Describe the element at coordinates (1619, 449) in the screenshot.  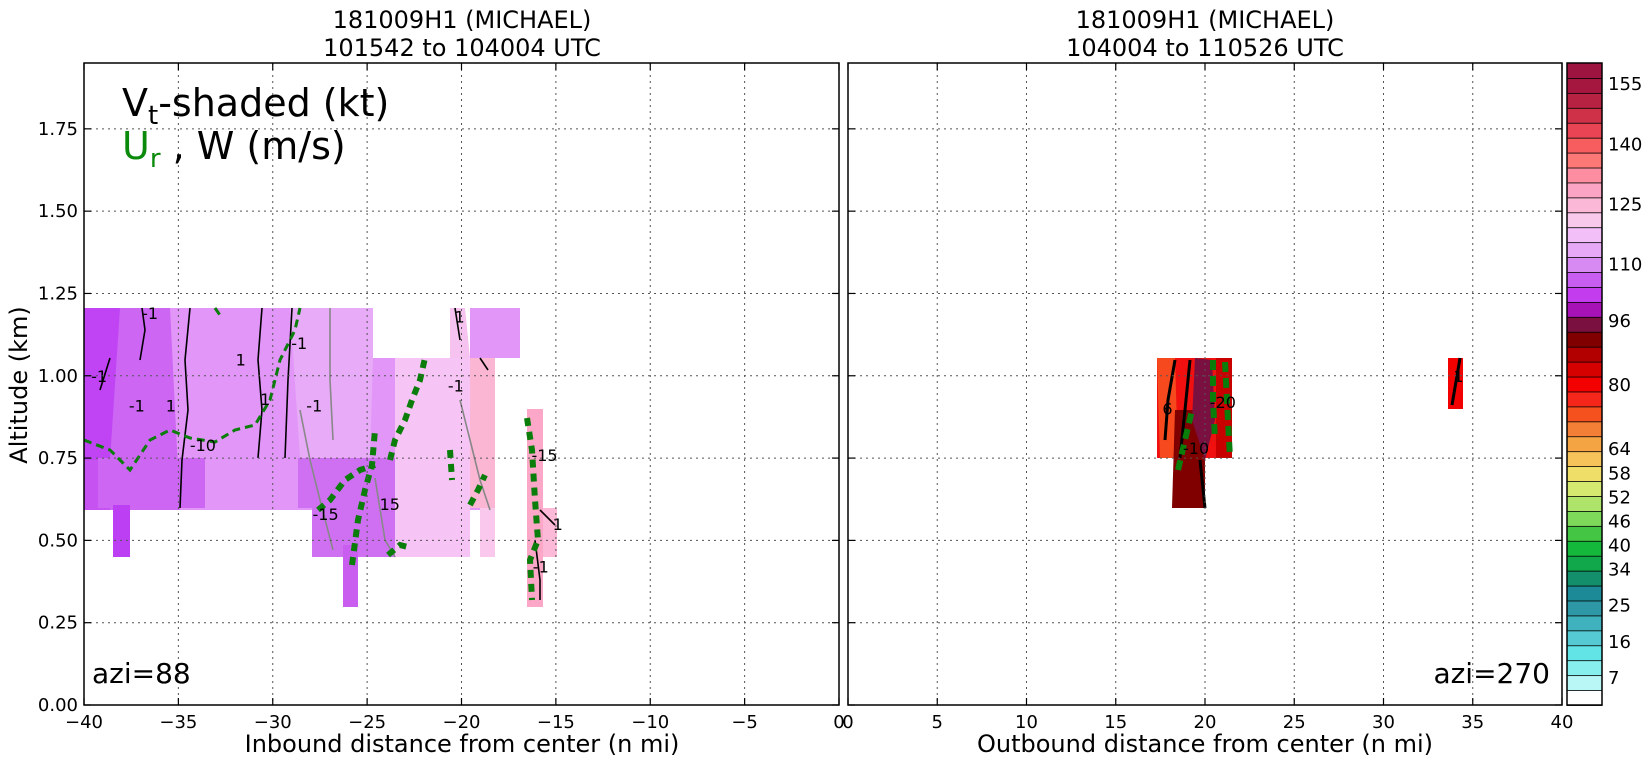
I see `colorbar-tick-label: 64` at that location.